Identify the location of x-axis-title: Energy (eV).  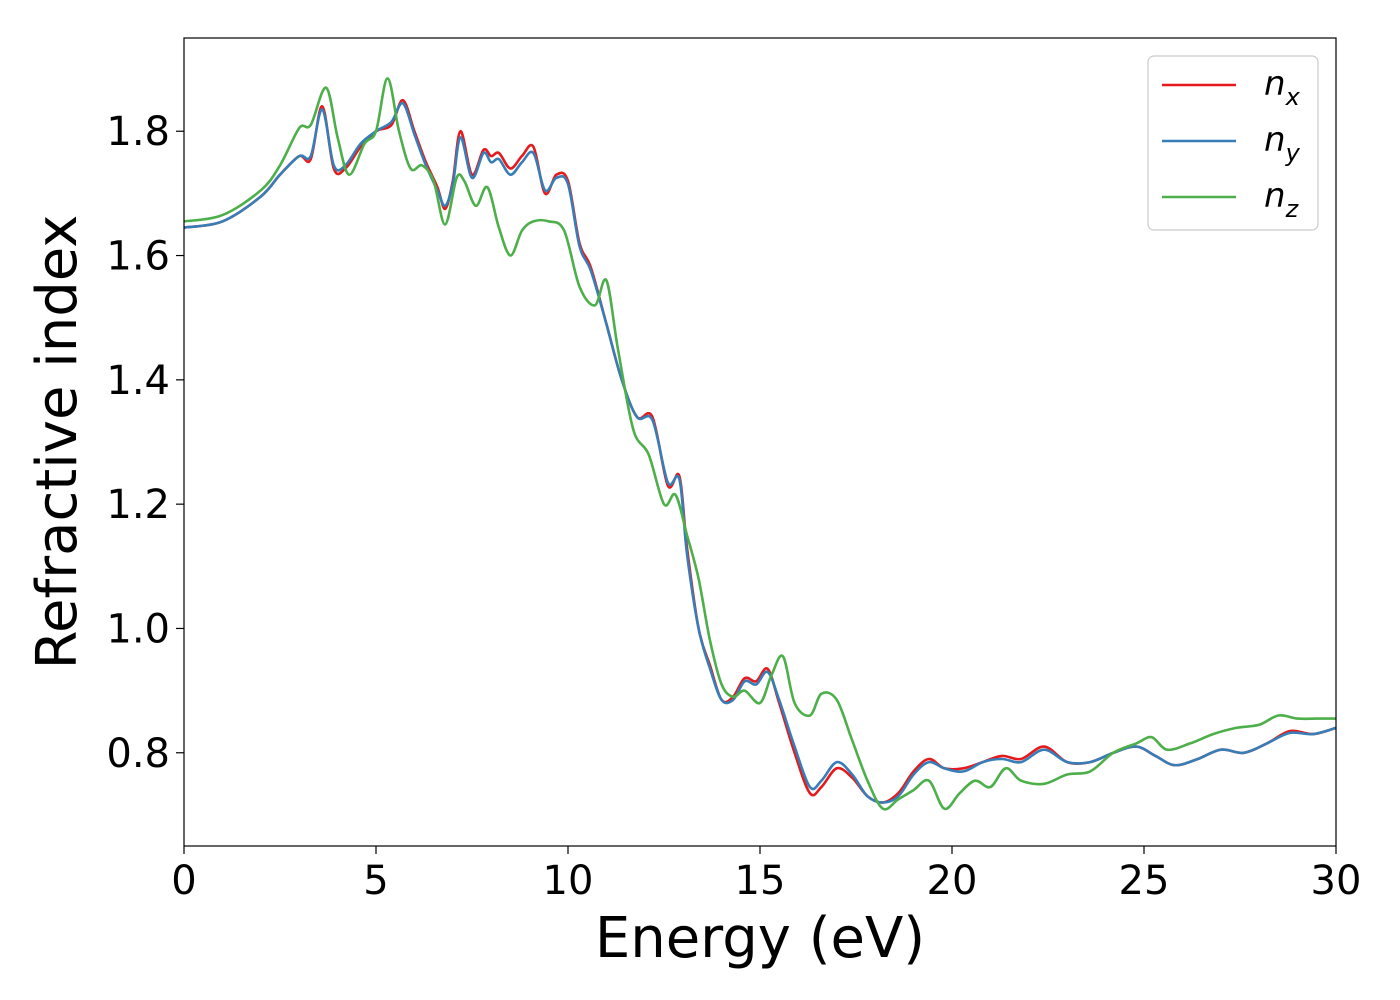
(760, 938).